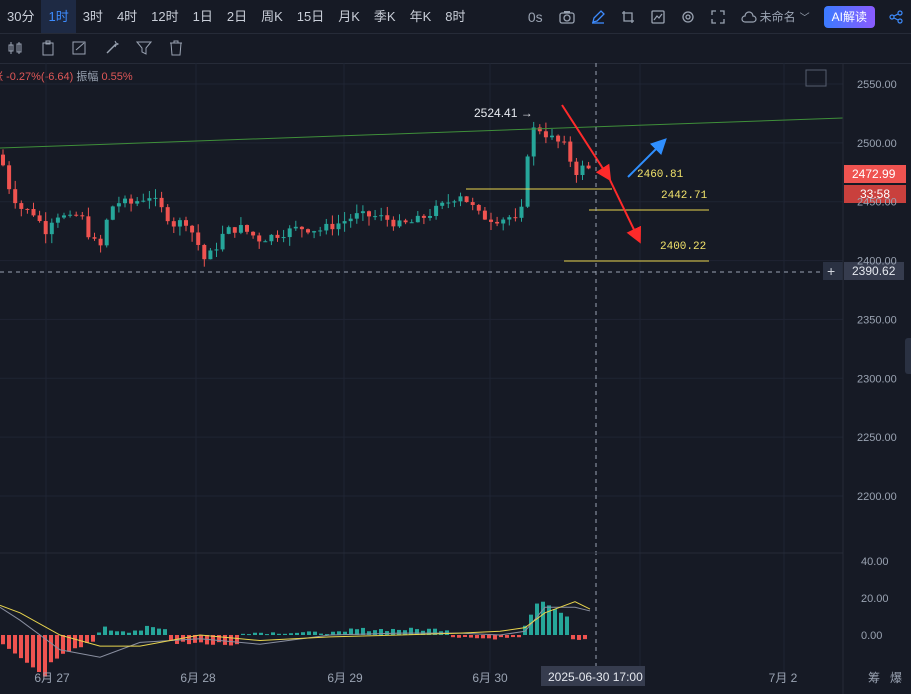 This screenshot has width=911, height=694. I want to click on trash-icon, so click(176, 48).